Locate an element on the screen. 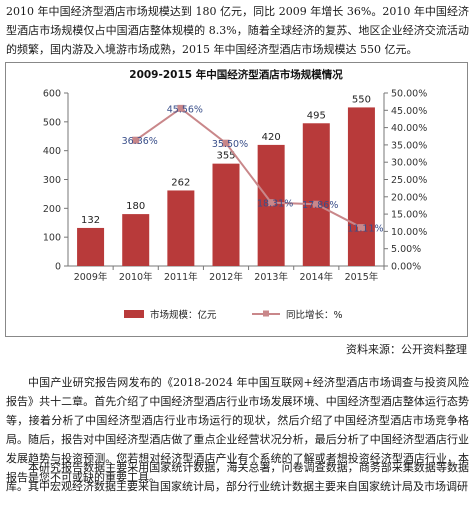 This screenshot has width=475, height=517. bar-value-label: 550 is located at coordinates (361, 99).